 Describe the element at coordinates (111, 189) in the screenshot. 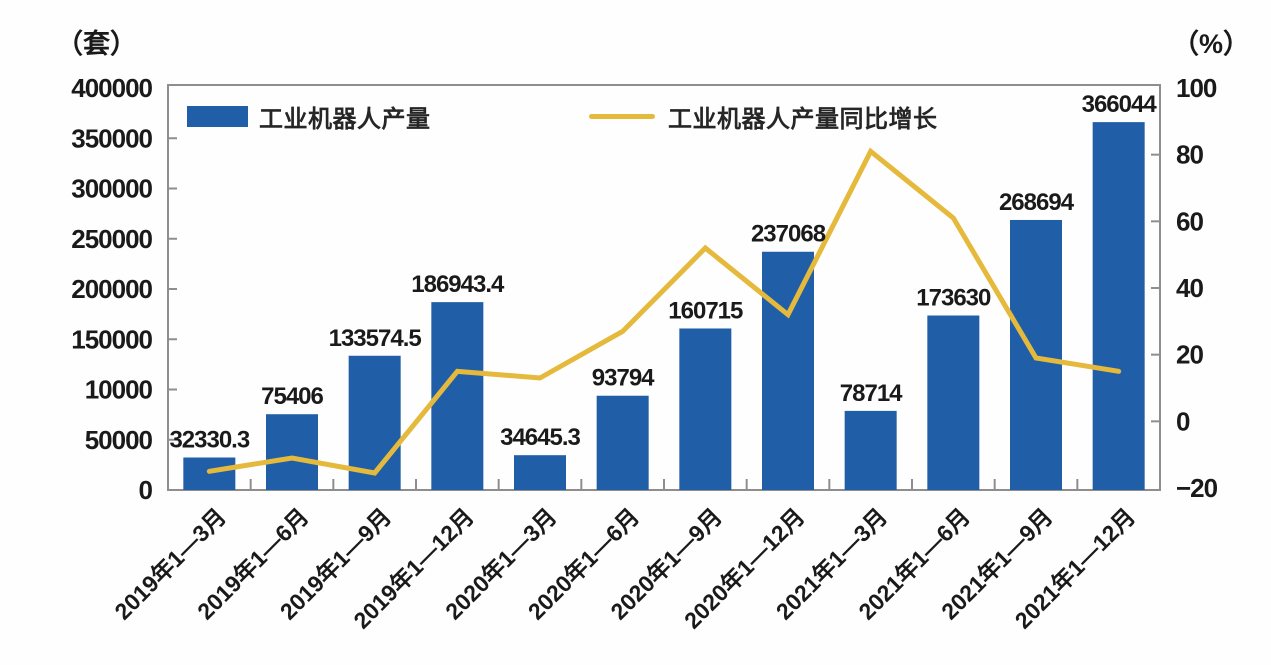

I see `left-axis-tick-label: 300000` at that location.